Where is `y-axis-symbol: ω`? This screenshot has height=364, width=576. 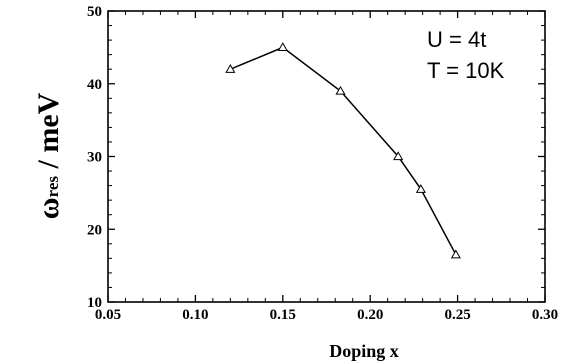 y-axis-symbol: ω is located at coordinates (48, 208).